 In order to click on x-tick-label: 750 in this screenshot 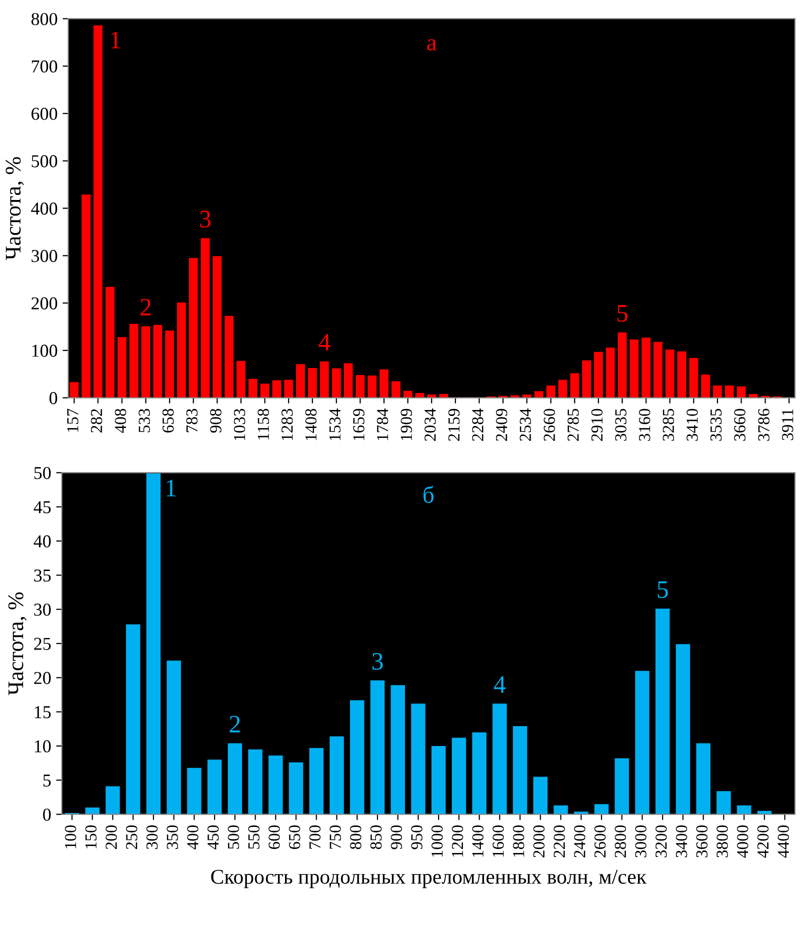, I will do `click(335, 837)`.